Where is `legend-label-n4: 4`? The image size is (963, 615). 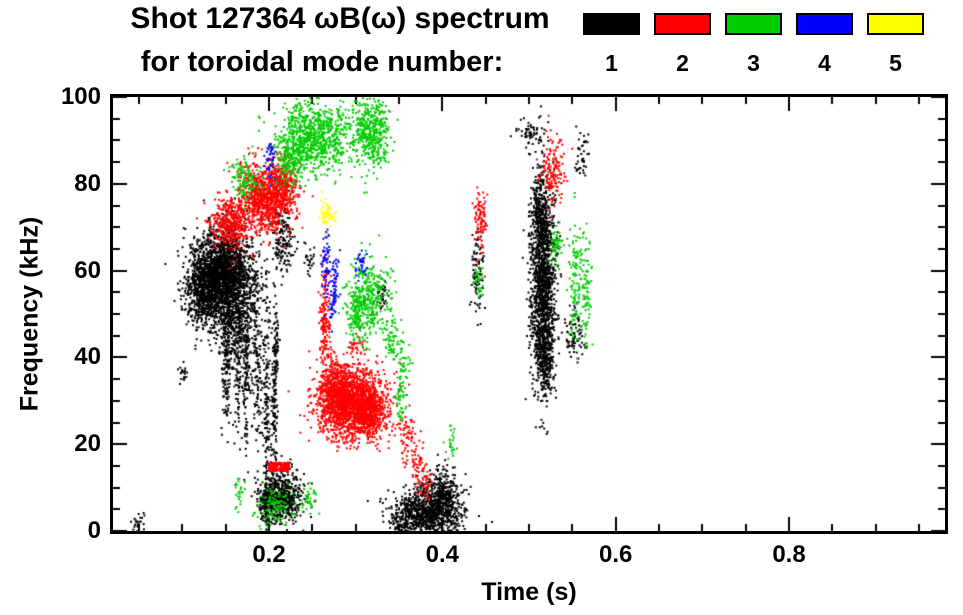 legend-label-n4: 4 is located at coordinates (824, 63).